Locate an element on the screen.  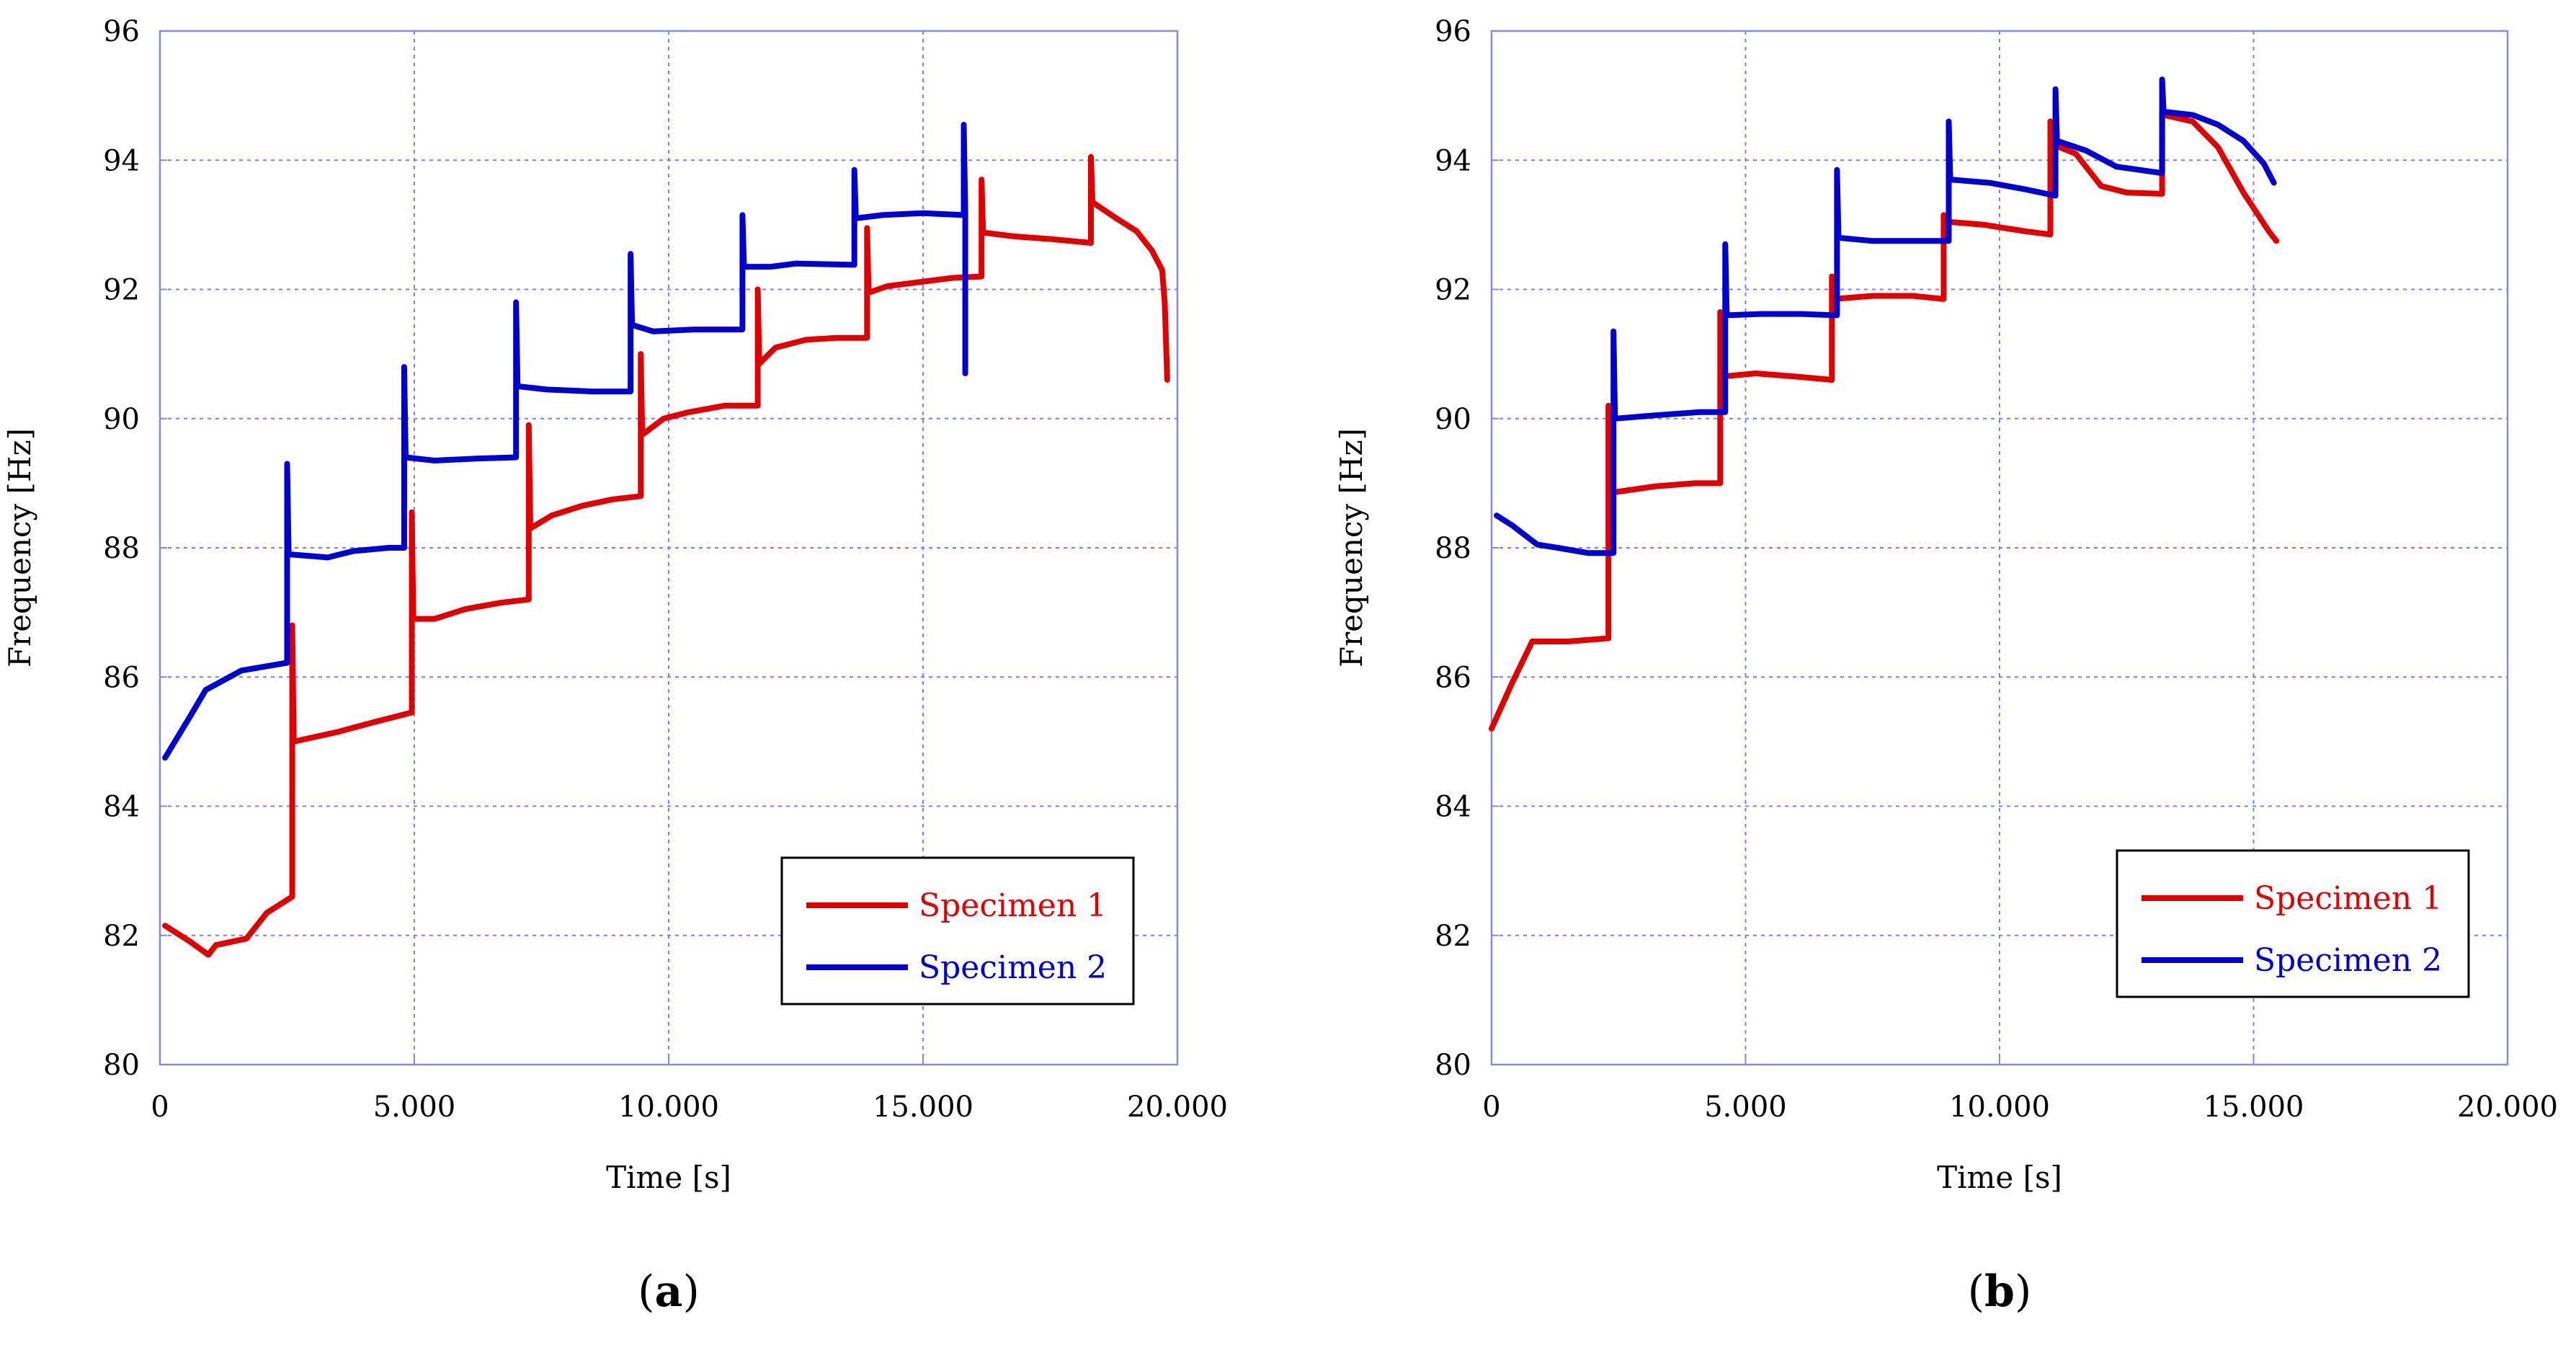
panel-caption: (a) is located at coordinates (669, 1291).